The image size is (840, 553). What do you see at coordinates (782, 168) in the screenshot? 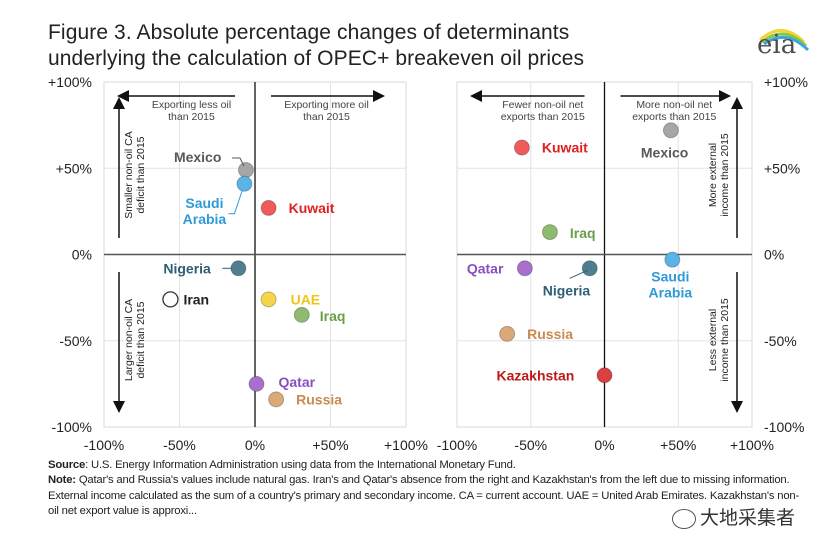
I see `chart2-y-tick-label: +50%` at bounding box center [782, 168].